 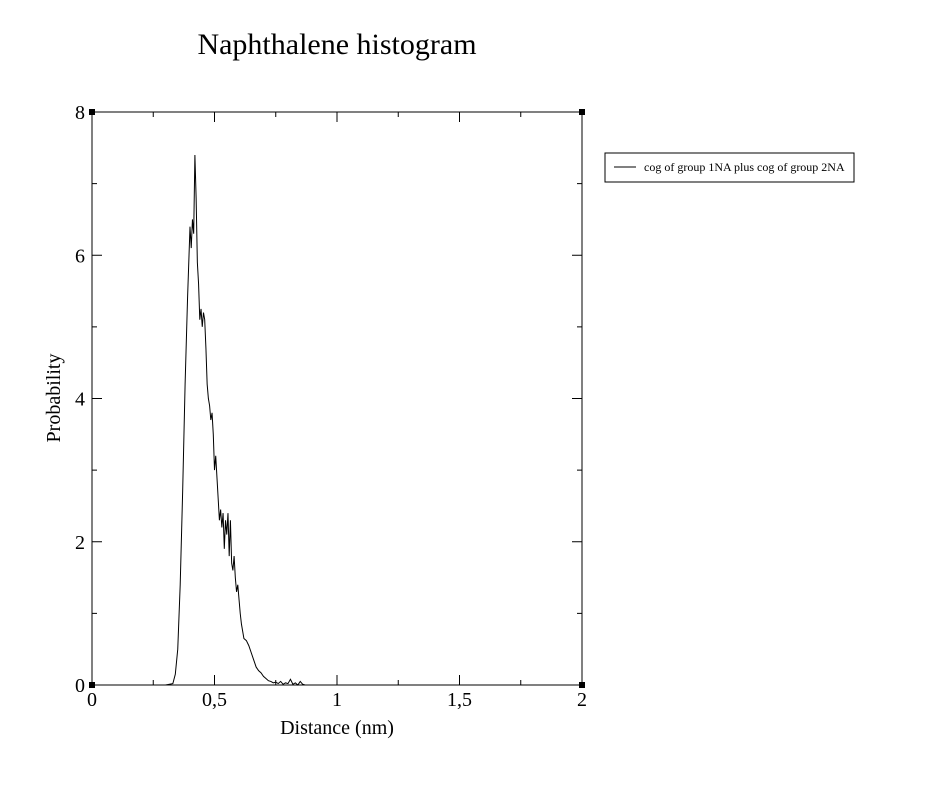 What do you see at coordinates (80, 543) in the screenshot?
I see `y-tick-label: 2` at bounding box center [80, 543].